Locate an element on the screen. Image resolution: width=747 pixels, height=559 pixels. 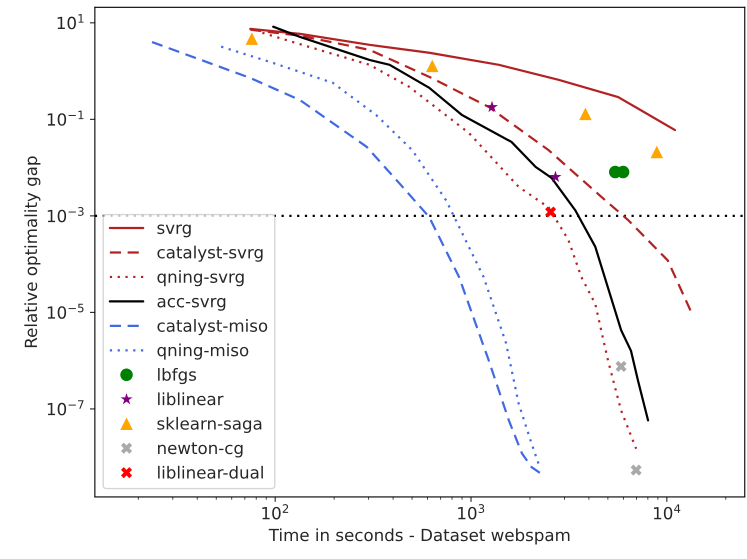
legend-label: liblinear-dual is located at coordinates (210, 472).